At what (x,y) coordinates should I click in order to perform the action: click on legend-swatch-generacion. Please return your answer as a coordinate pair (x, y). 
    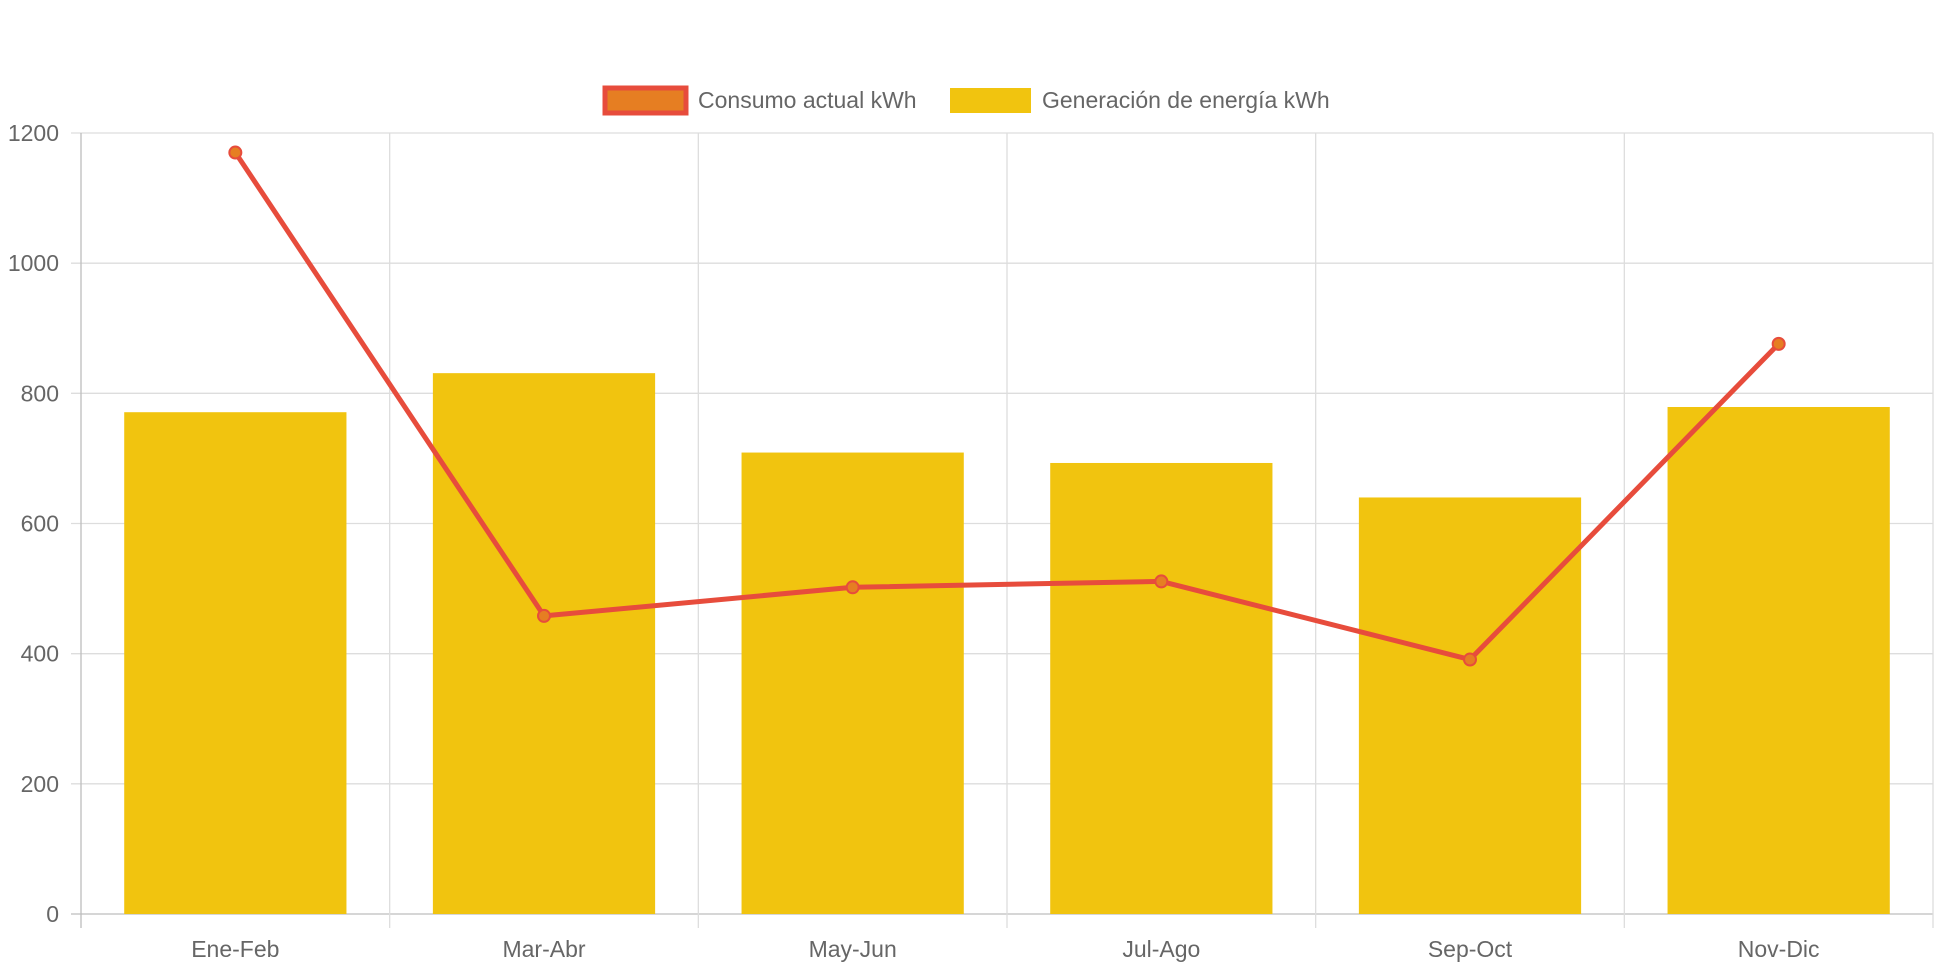
    Looking at the image, I should click on (990, 100).